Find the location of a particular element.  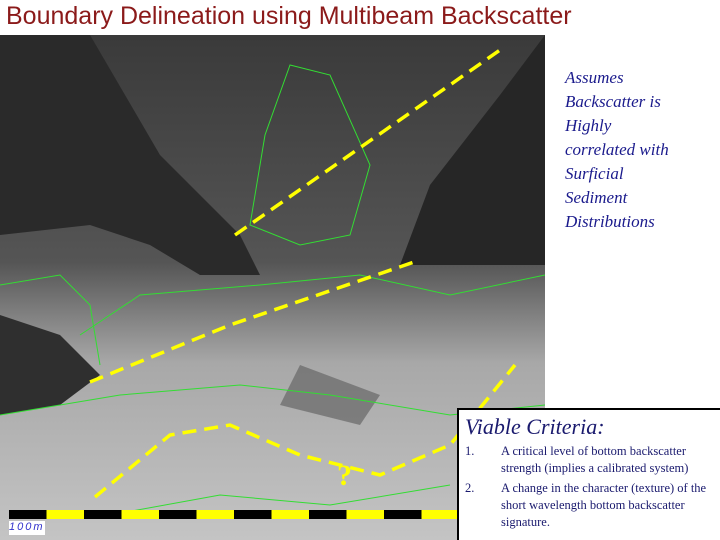

criteria-number: 1. is located at coordinates (470, 451).